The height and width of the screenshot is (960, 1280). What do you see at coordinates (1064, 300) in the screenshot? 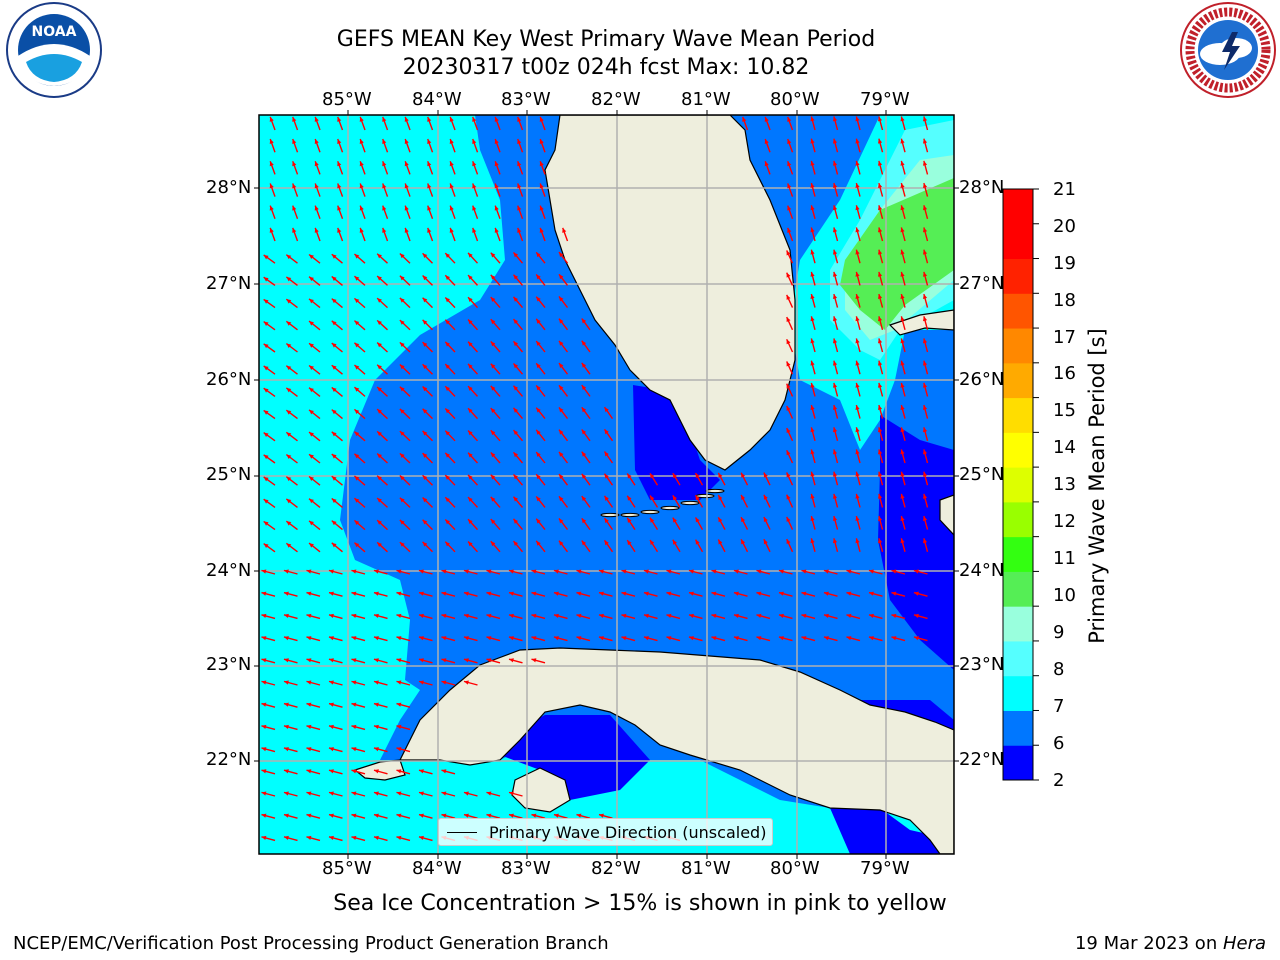
I see `colorbar-tick-18: 18` at bounding box center [1064, 300].